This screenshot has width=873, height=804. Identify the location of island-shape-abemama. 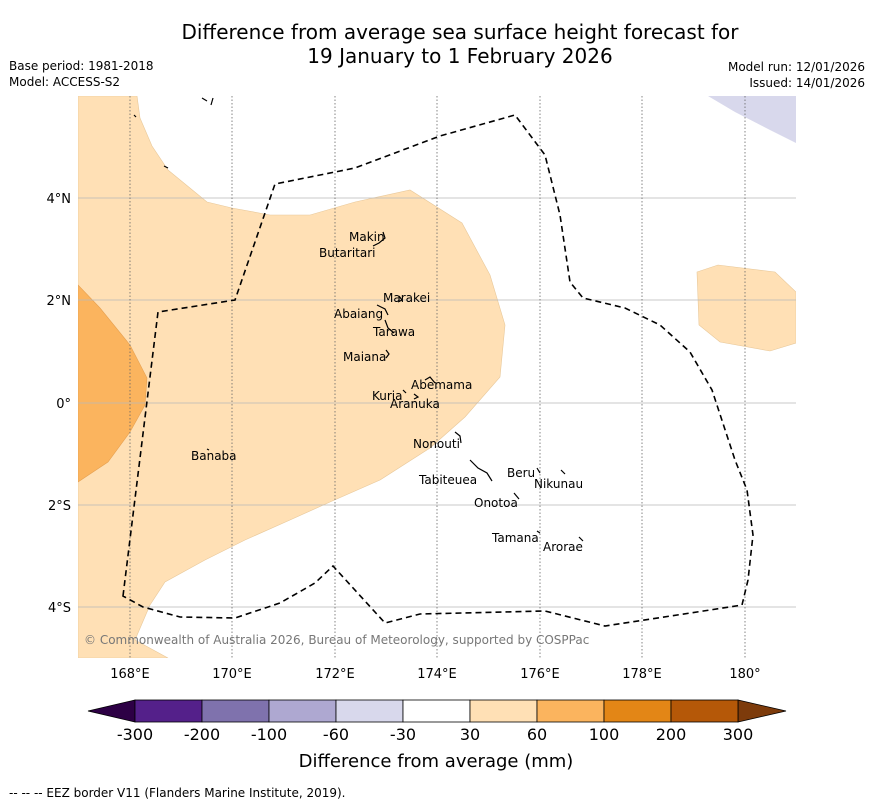
(430, 380).